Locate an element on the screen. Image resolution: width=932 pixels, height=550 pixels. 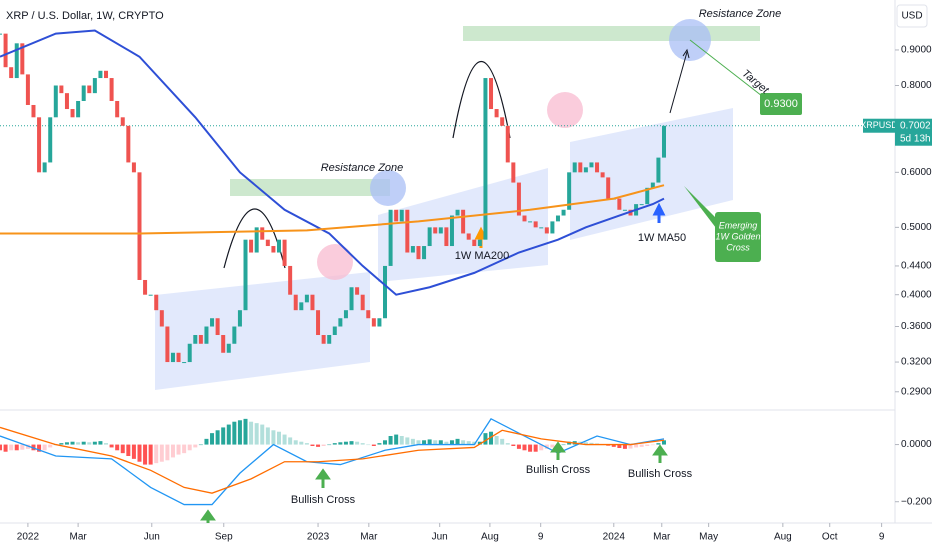
x-tick-label: May is located at coordinates (708, 537).